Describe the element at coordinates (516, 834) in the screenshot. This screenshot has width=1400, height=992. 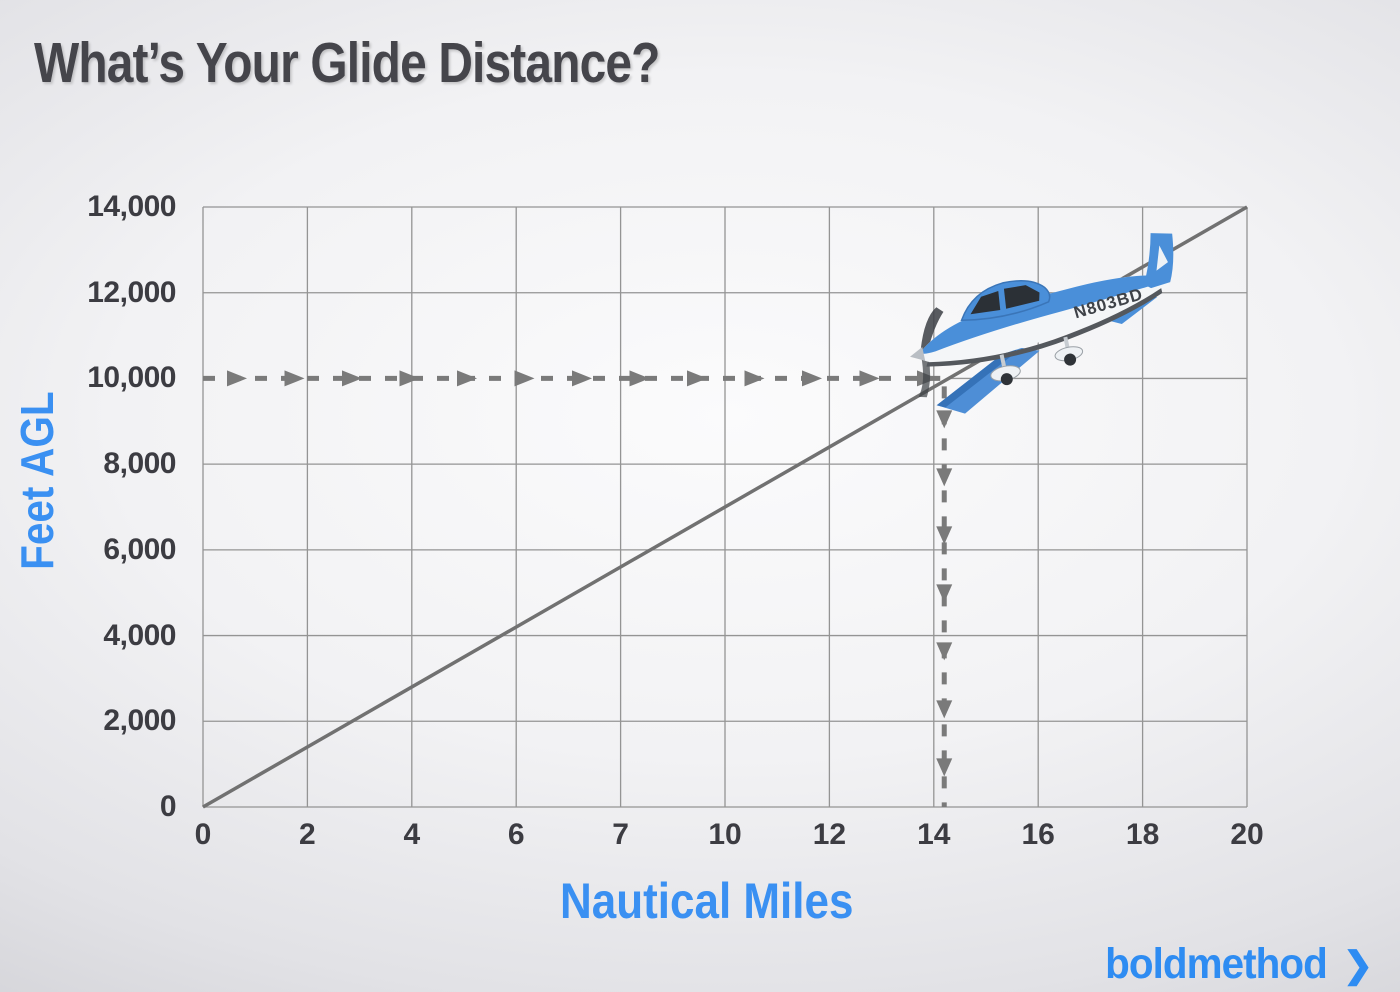
I see `x-tick-label: 6` at that location.